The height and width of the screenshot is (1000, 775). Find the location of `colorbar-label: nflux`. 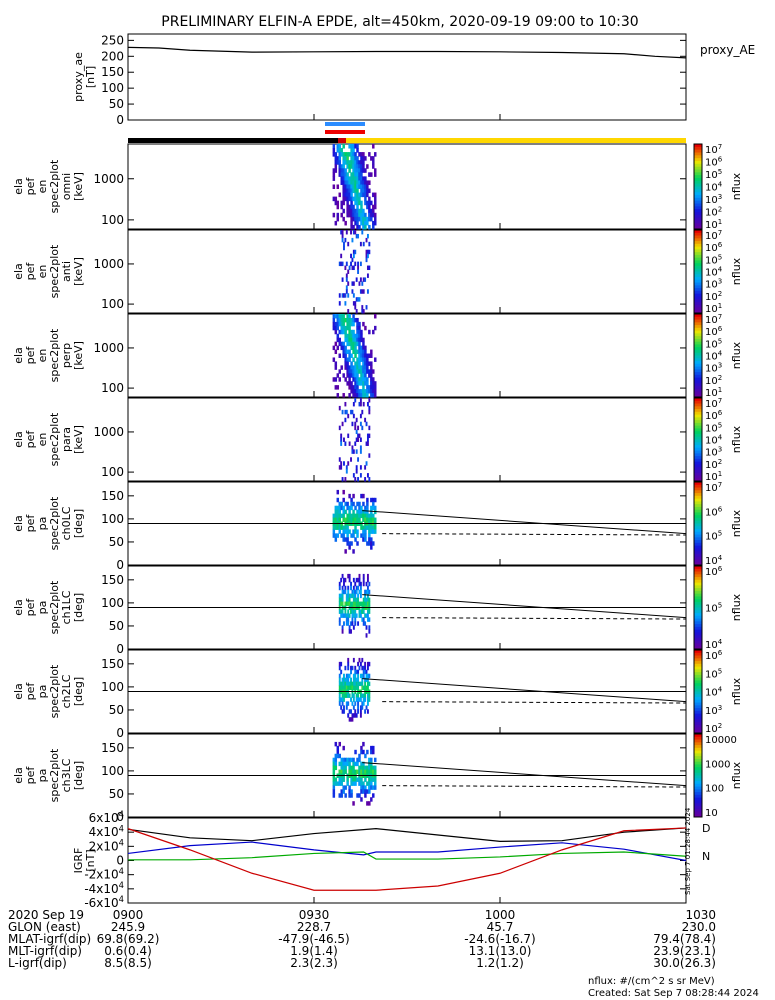

colorbar-label: nflux is located at coordinates (736, 523).